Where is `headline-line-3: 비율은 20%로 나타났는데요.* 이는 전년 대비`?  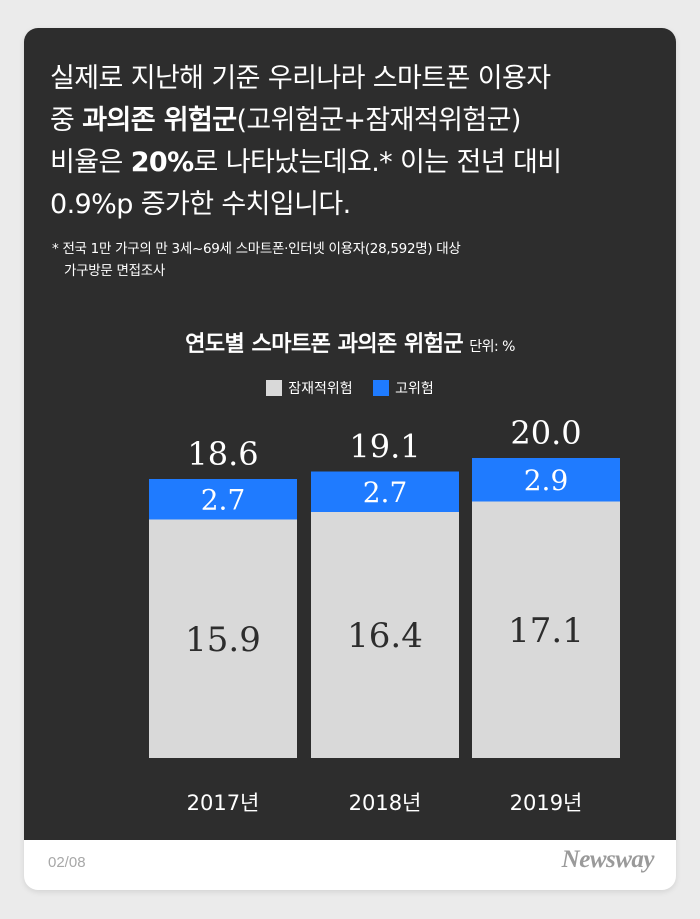 headline-line-3: 비율은 20%로 나타났는데요.* 이는 전년 대비 is located at coordinates (355, 163).